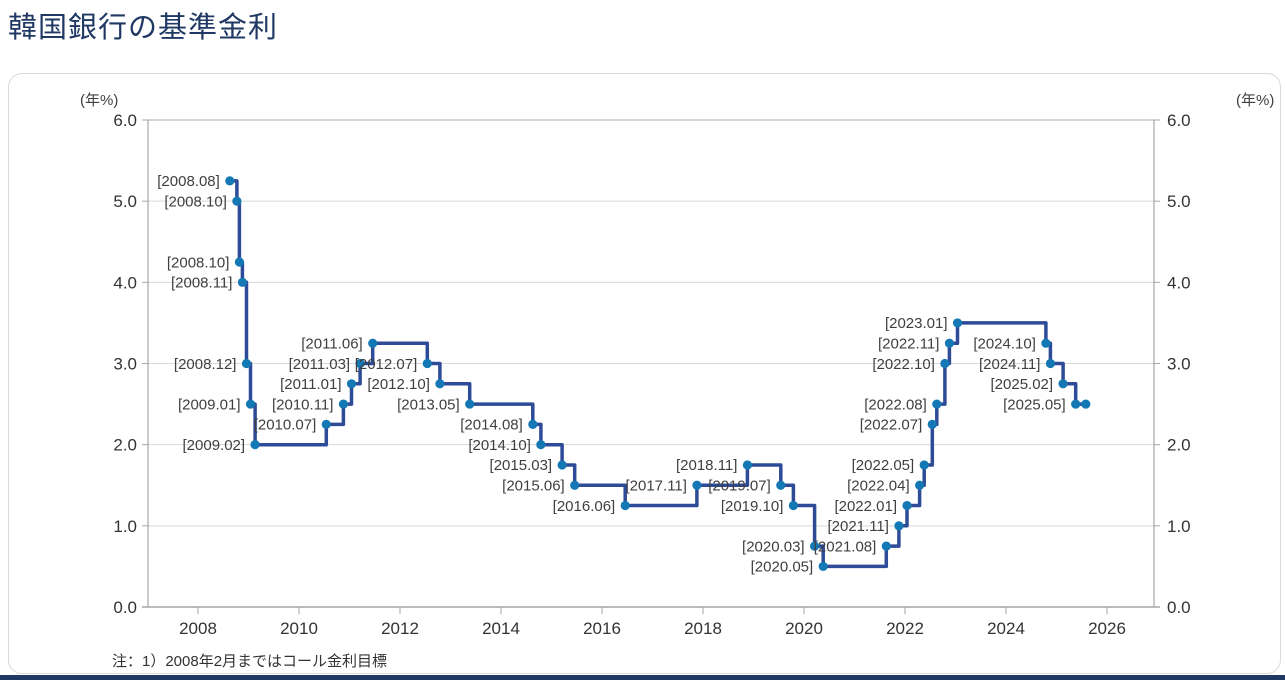 The width and height of the screenshot is (1285, 680). I want to click on data-point-label: [2017.11], so click(655, 486).